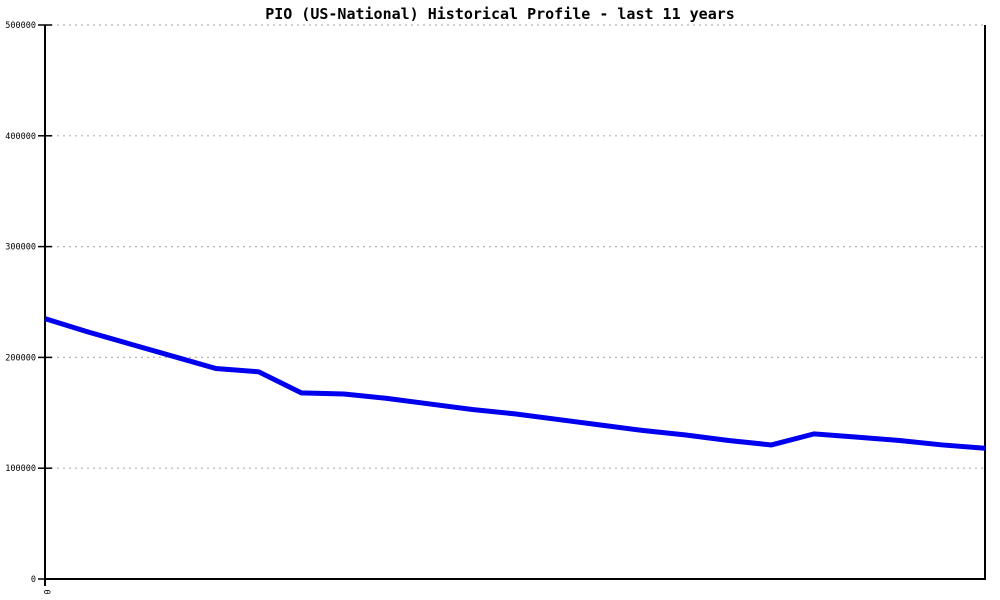  What do you see at coordinates (33, 580) in the screenshot?
I see `y-tick-label: 0` at bounding box center [33, 580].